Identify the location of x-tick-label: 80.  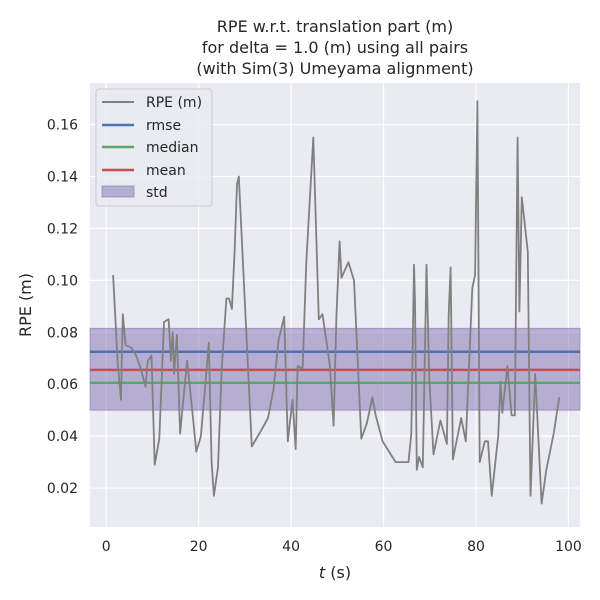
(476, 547).